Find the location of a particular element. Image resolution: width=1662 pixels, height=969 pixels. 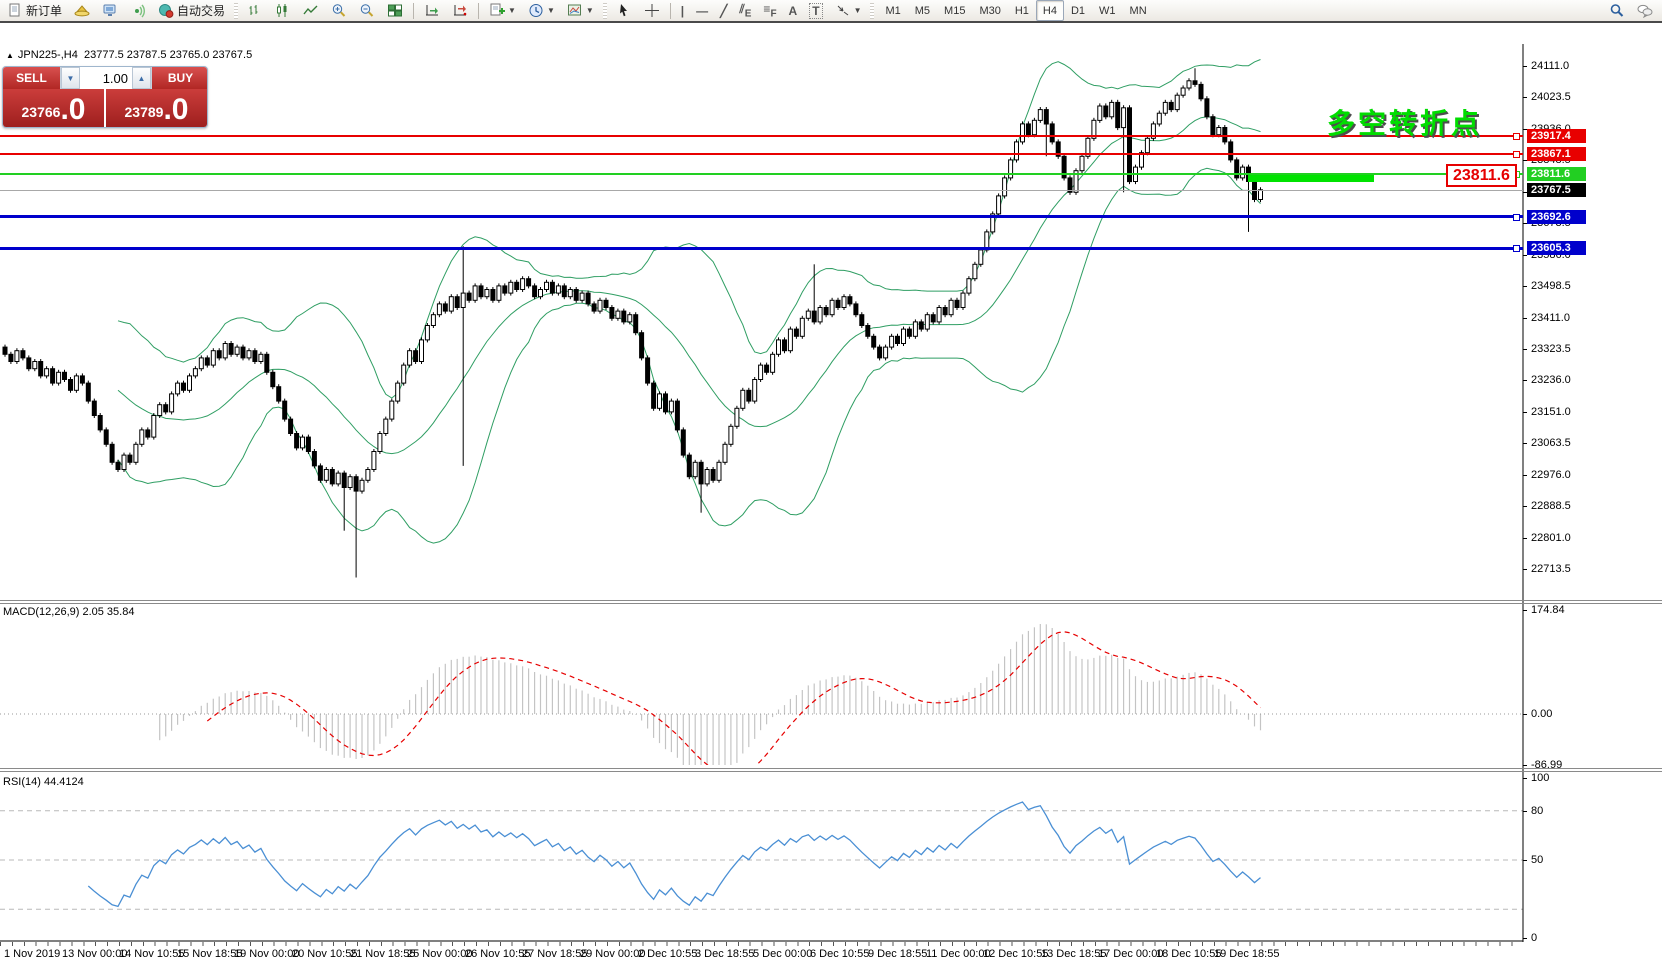

main-toolbar: 新订单 自动交易 ▼ ▼ is located at coordinates (831, 11).